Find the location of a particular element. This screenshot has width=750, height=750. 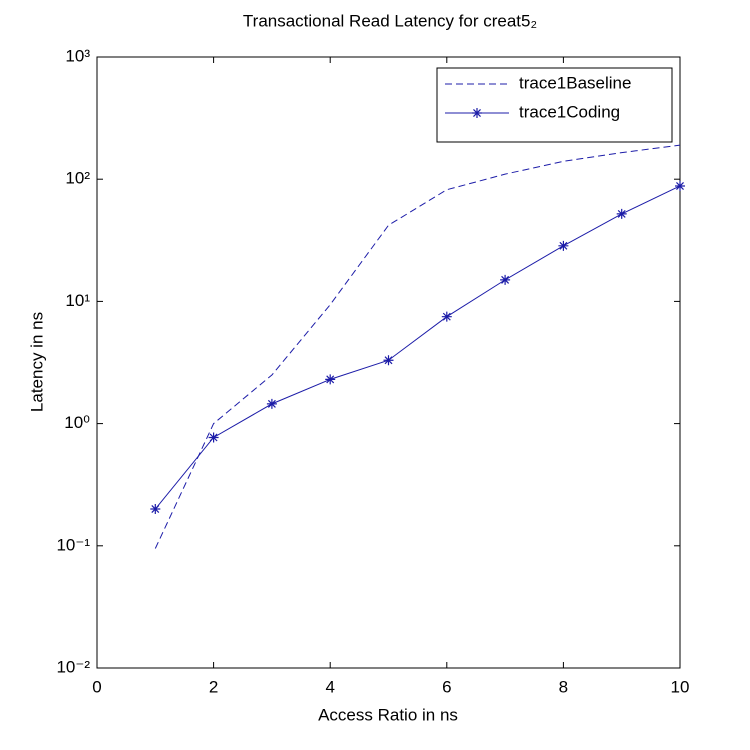

y-tick-label: 10² is located at coordinates (77, 178).